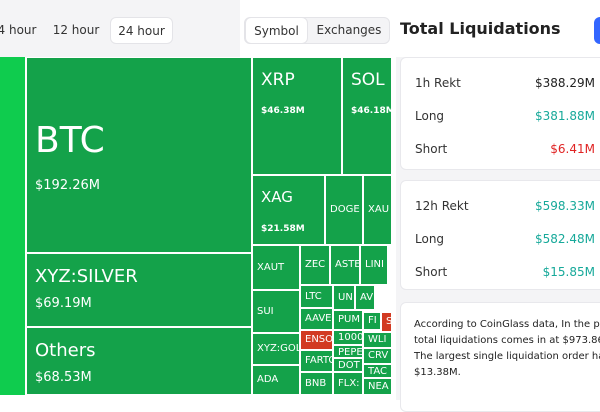 The height and width of the screenshot is (412, 600). I want to click on tile: PUM, so click(348, 320).